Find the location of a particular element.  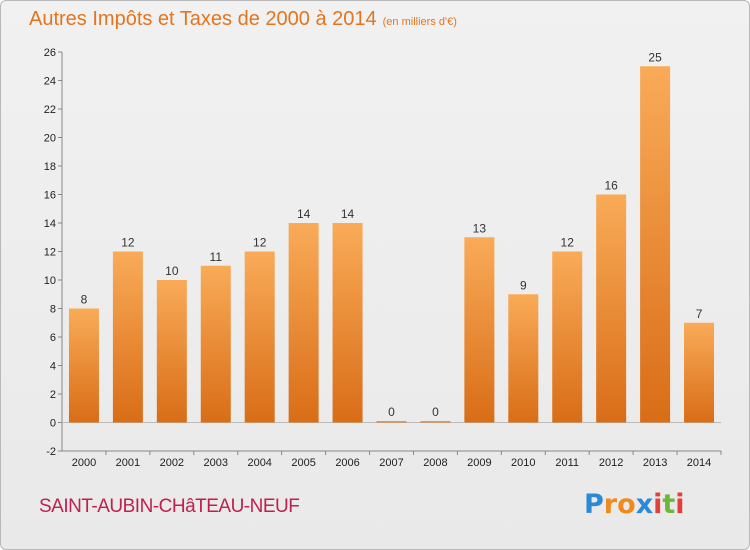

logo-letter: o is located at coordinates (626, 504).